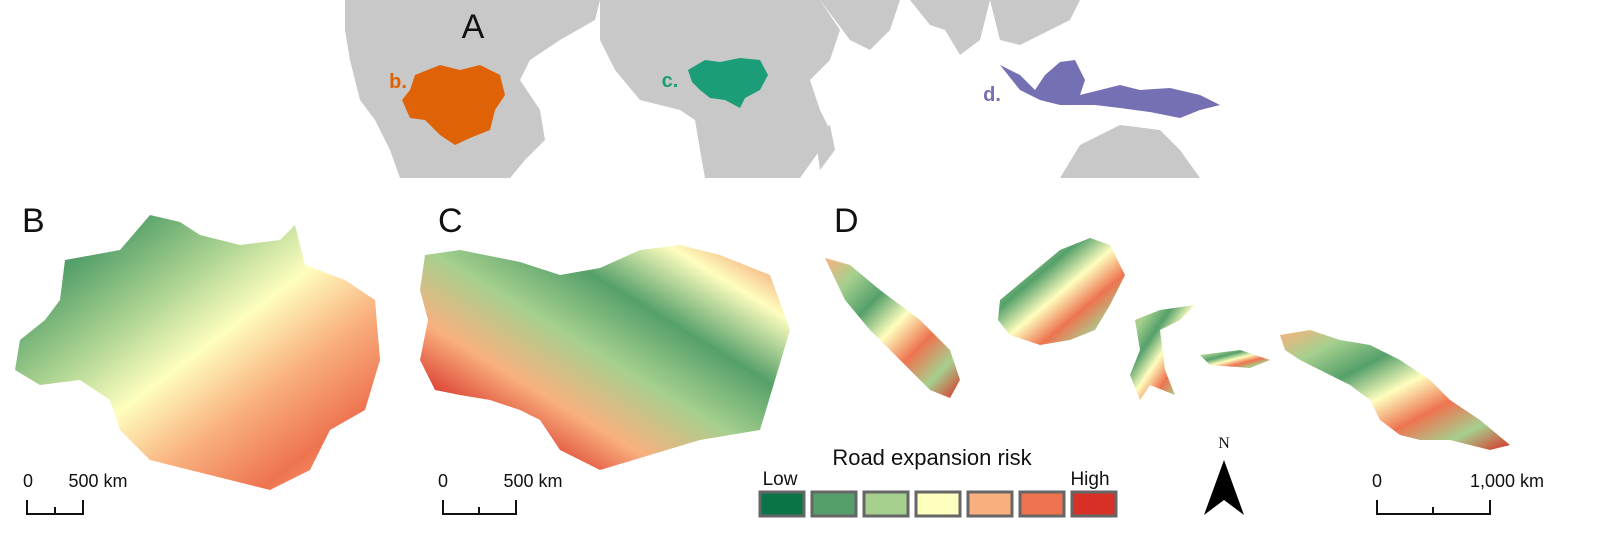 This screenshot has height=549, width=1600. What do you see at coordinates (450, 221) in the screenshot?
I see `panel-label: C` at bounding box center [450, 221].